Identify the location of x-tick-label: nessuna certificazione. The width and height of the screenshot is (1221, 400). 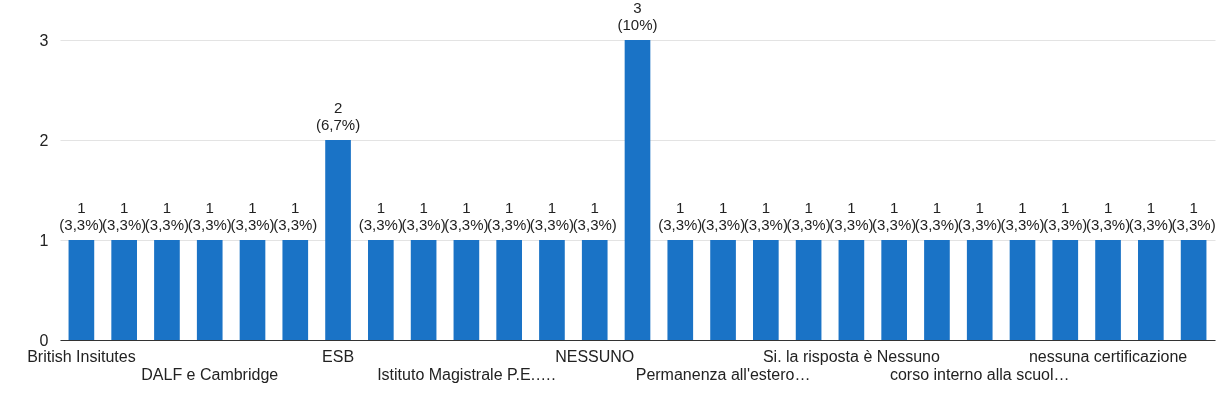
(1108, 356).